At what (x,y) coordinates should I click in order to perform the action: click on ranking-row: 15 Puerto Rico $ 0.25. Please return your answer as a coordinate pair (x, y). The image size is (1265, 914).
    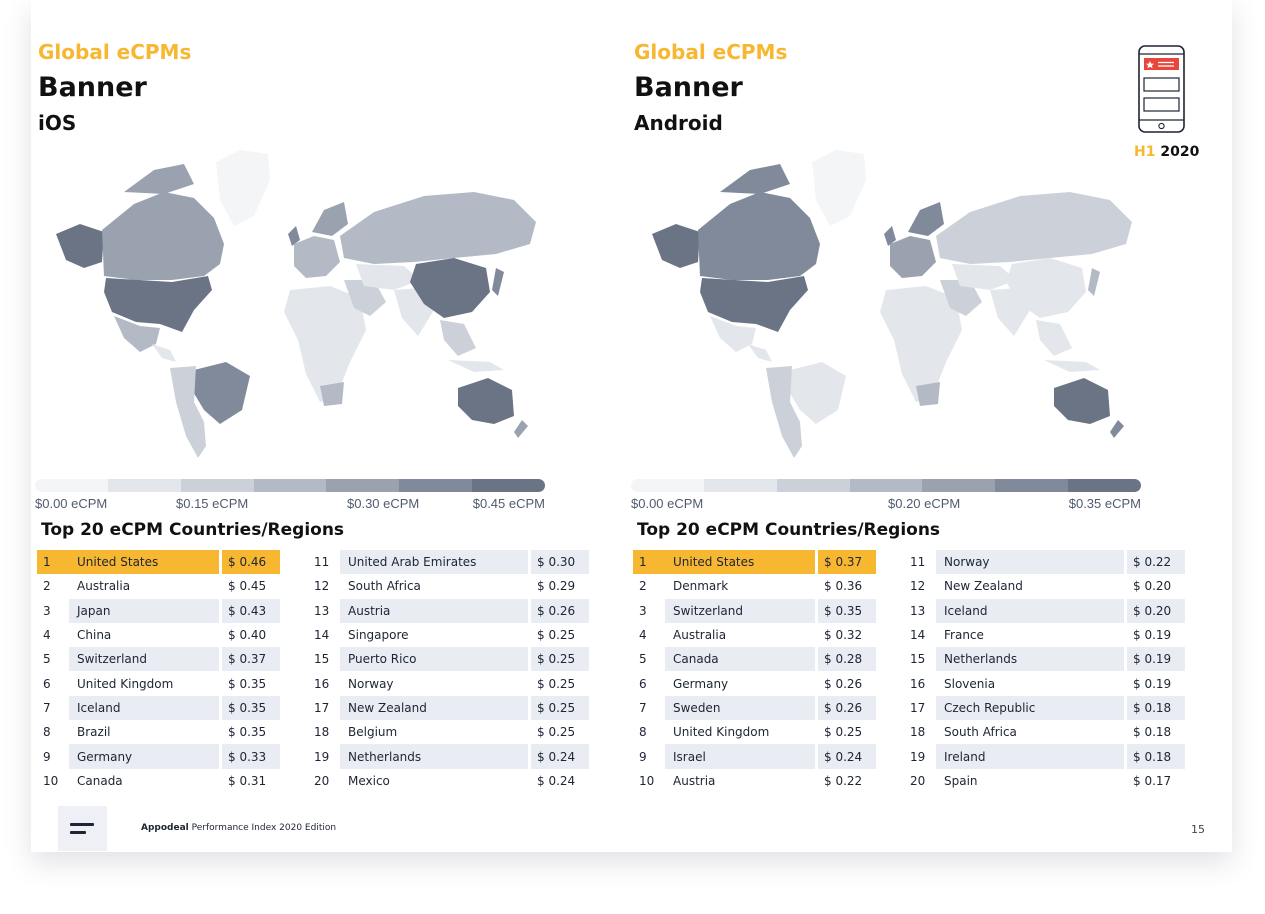
    Looking at the image, I should click on (448, 659).